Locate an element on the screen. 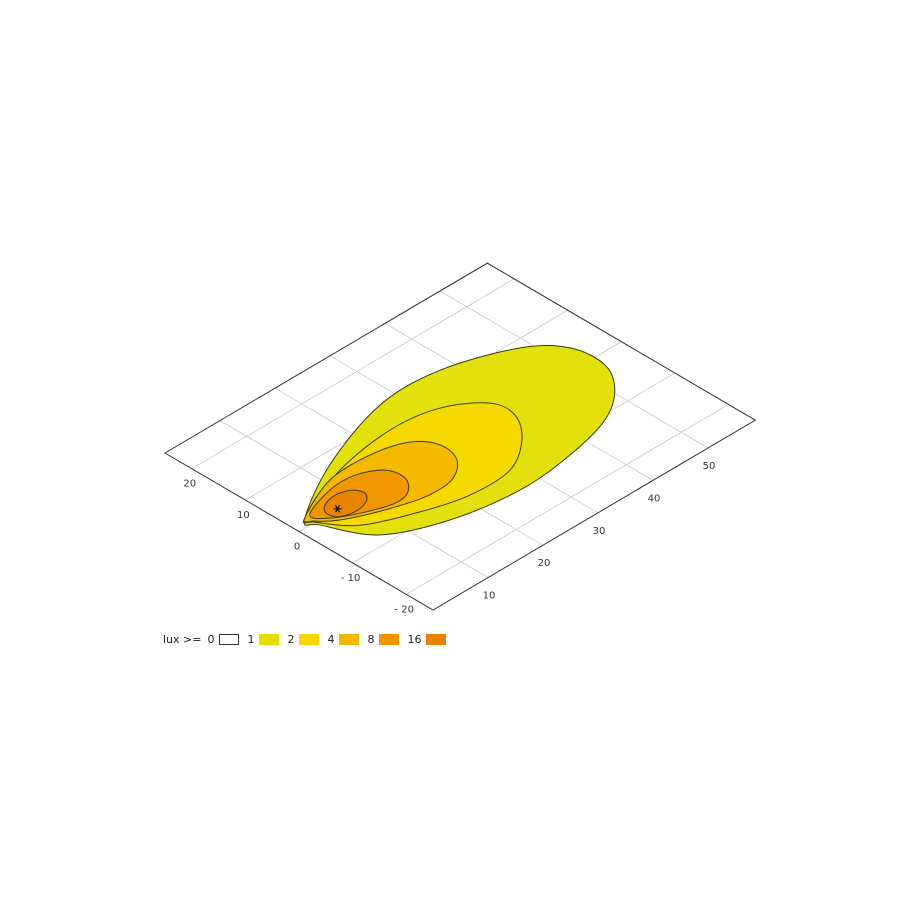 This screenshot has width=915, height=915. x-tick-labels: 10 20 30 40 50 is located at coordinates (599, 531).